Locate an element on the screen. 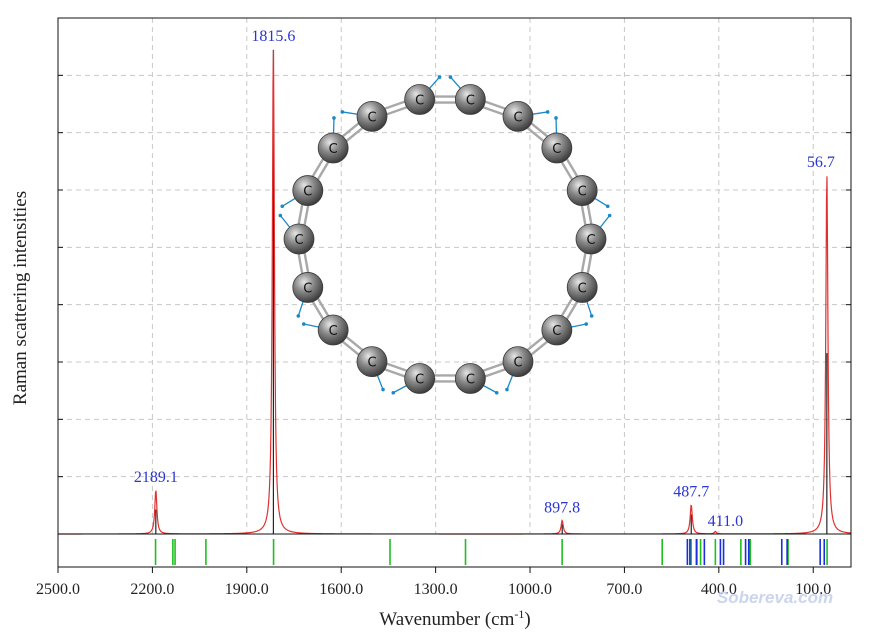 The width and height of the screenshot is (882, 639). atom-label-6: C is located at coordinates (556, 331).